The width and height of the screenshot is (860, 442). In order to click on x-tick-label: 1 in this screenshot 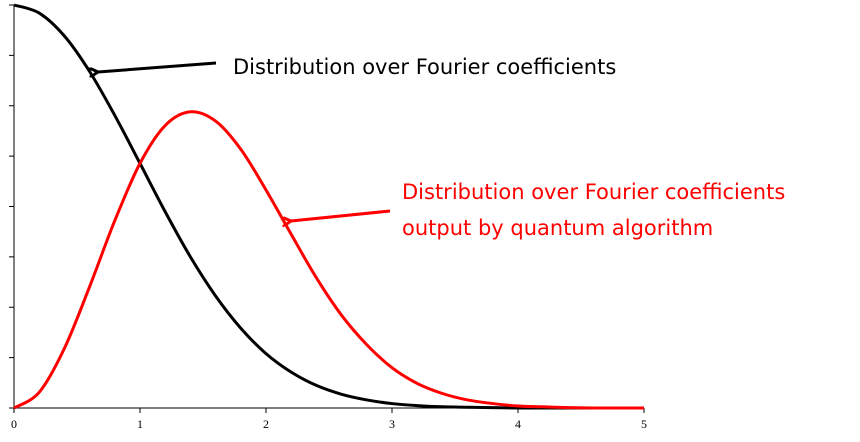, I will do `click(140, 424)`.